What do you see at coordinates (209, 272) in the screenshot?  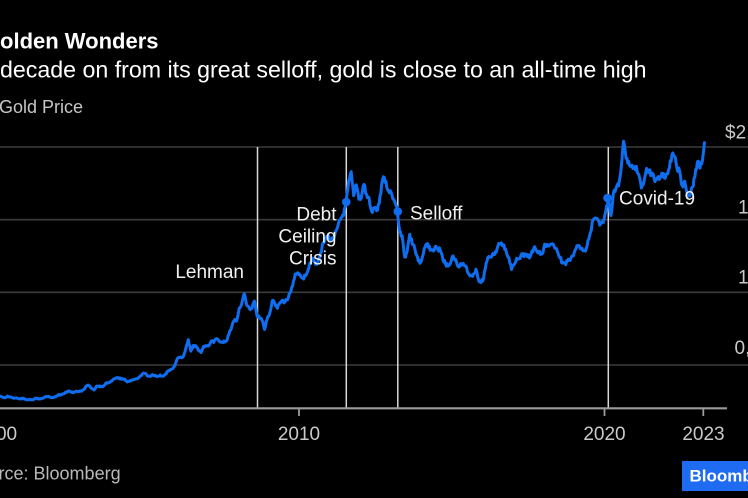 I see `svg-text: Lehman` at bounding box center [209, 272].